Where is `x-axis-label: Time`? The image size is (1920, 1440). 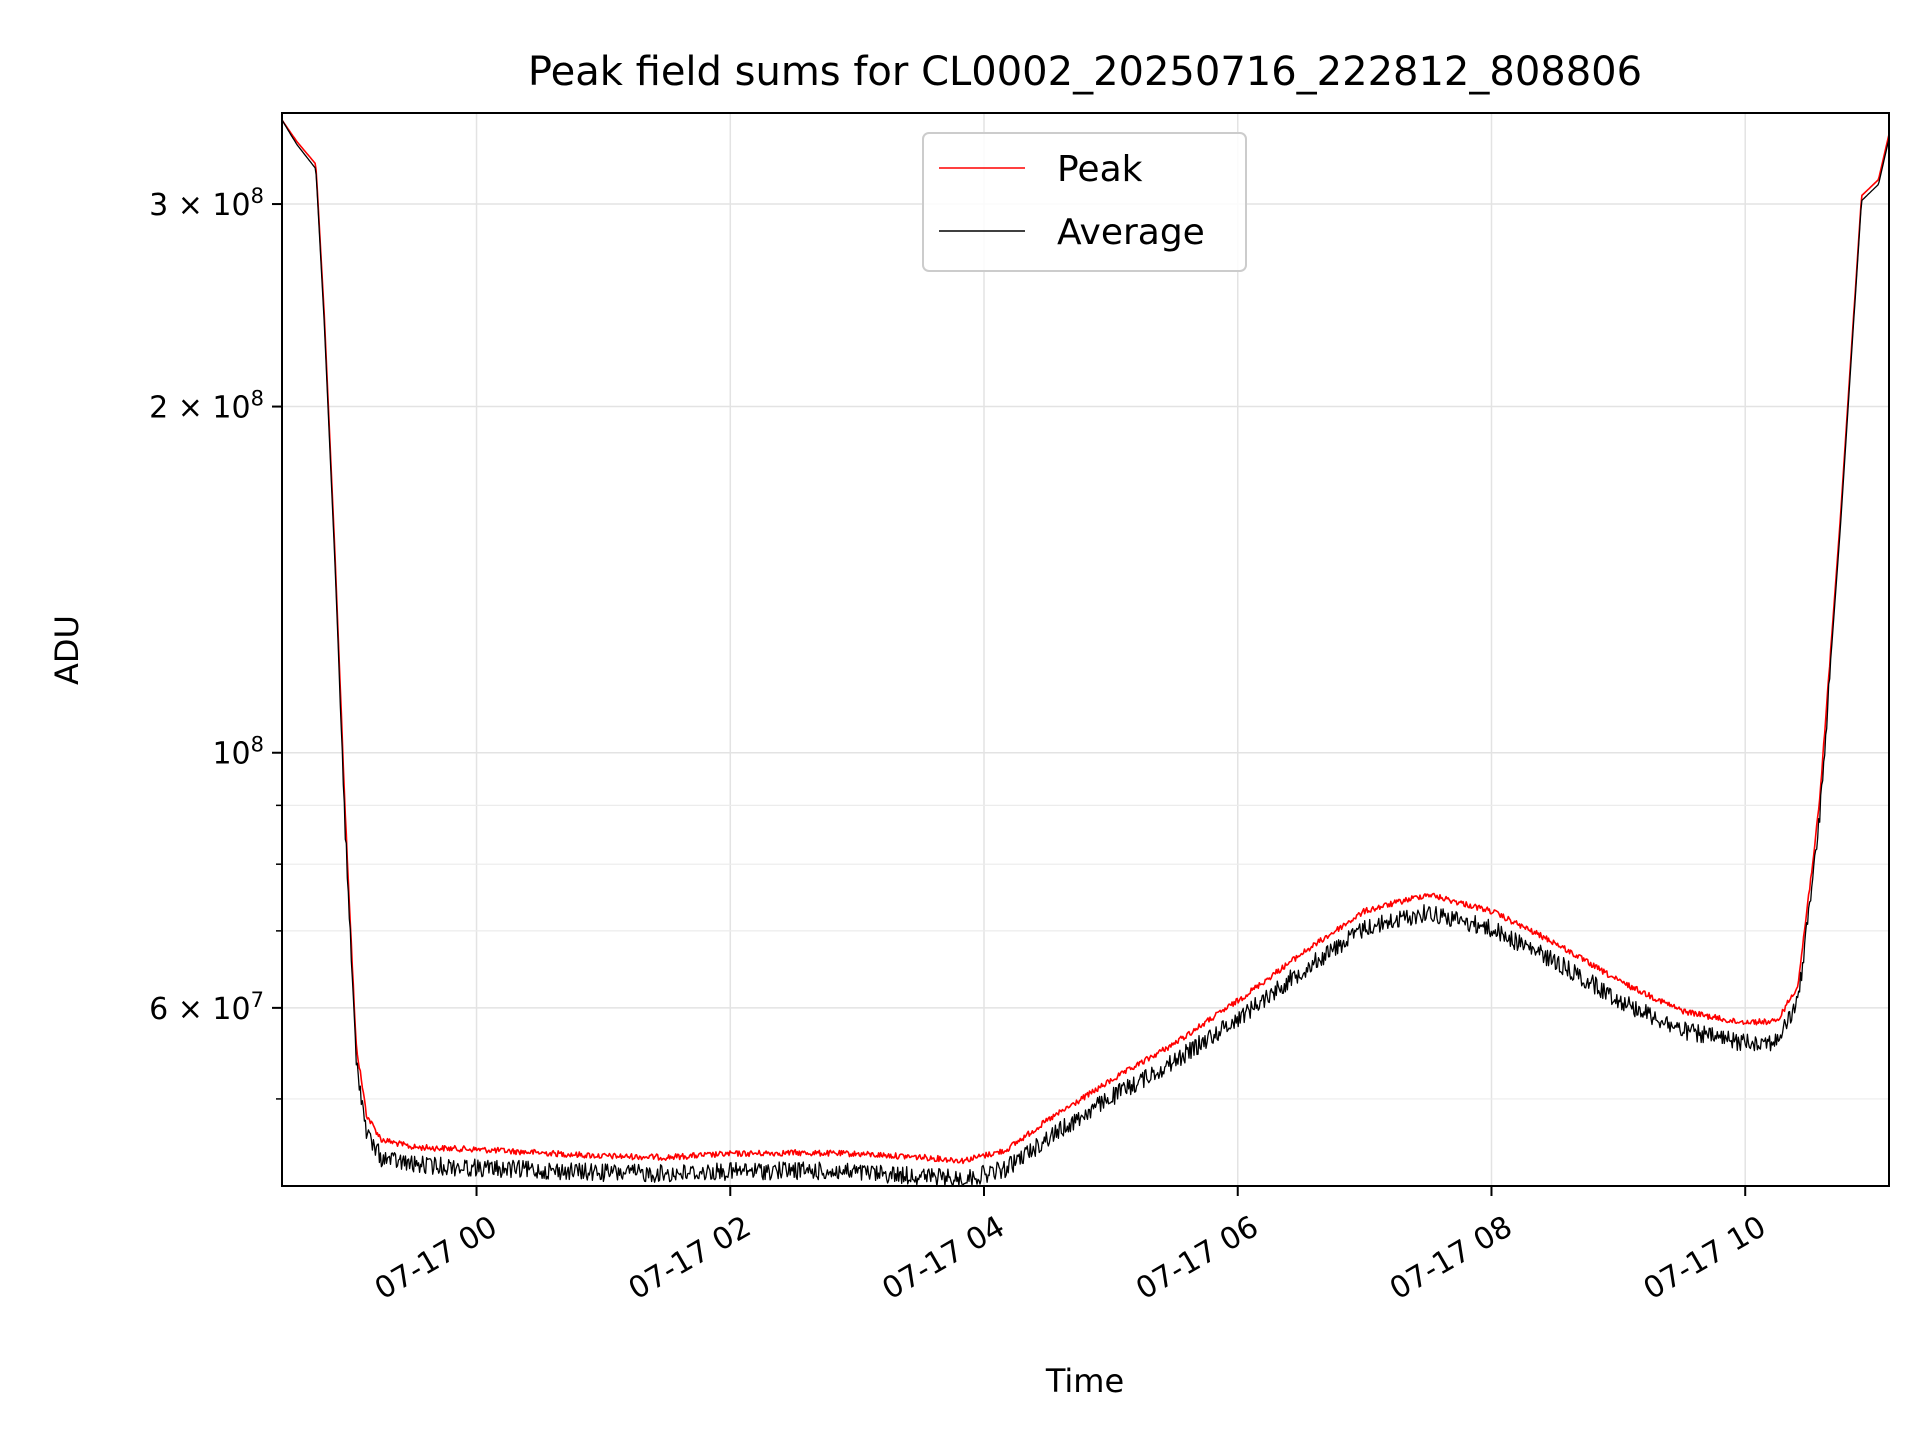 x-axis-label: Time is located at coordinates (1084, 1381).